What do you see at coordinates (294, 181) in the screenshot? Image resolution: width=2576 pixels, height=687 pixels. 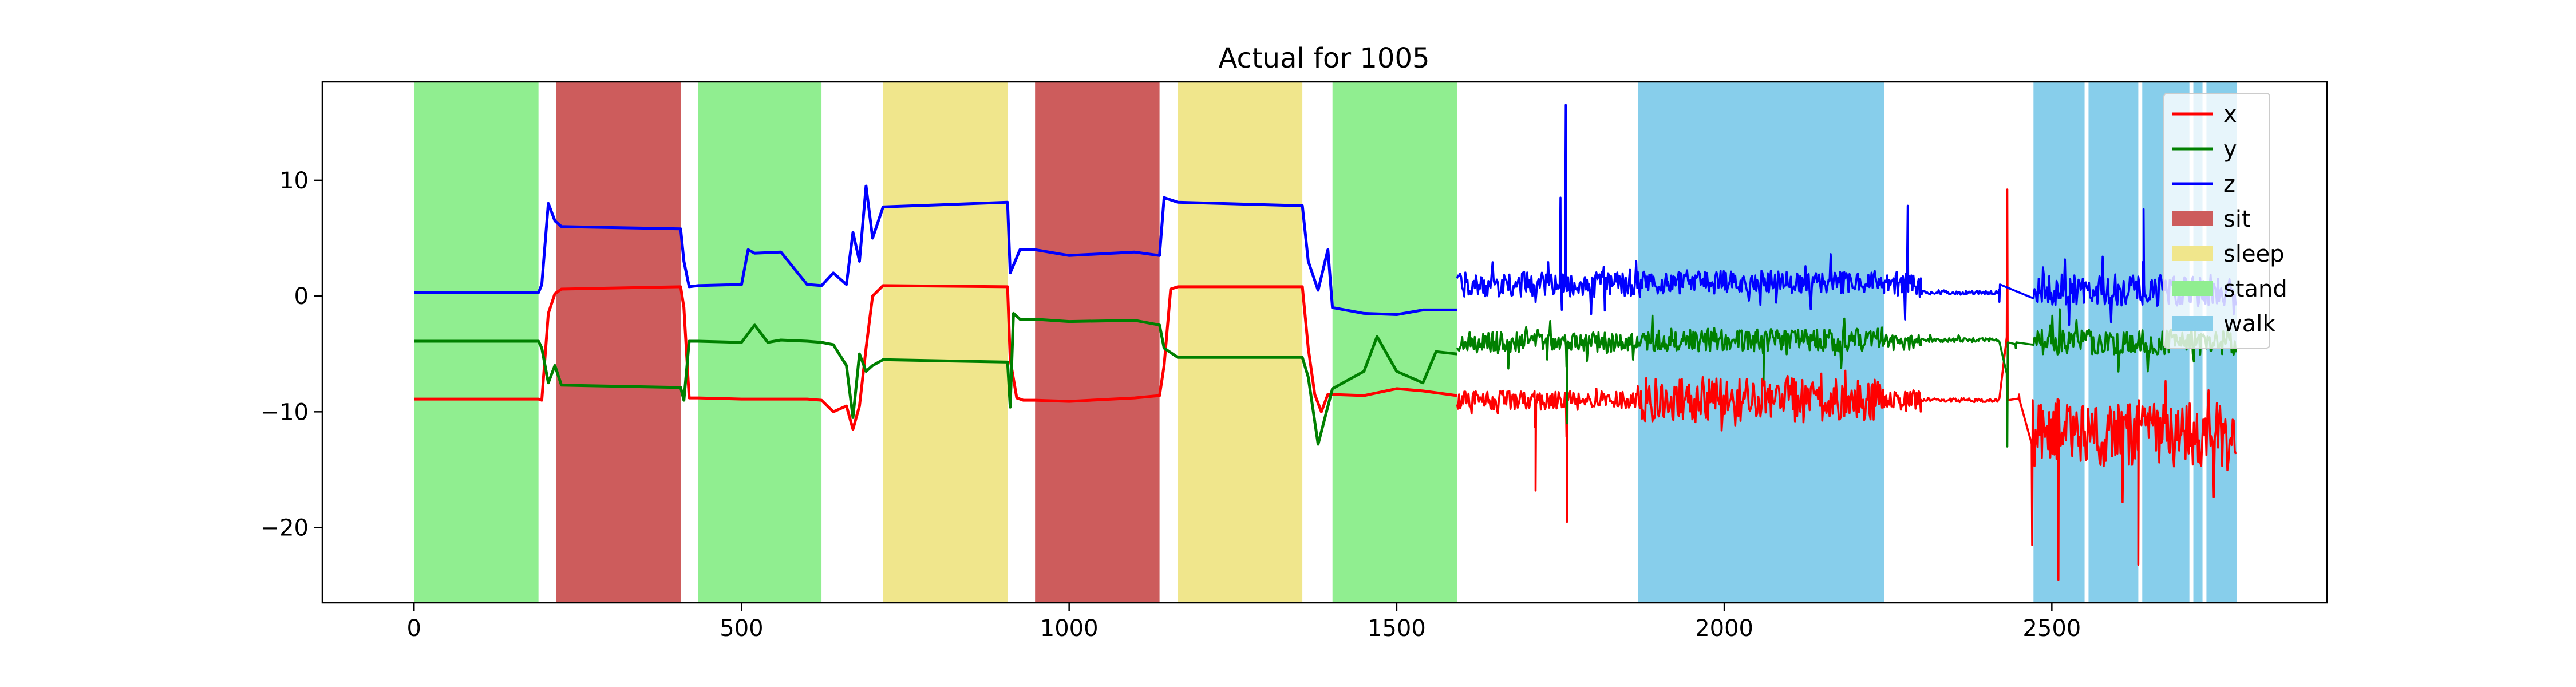 I see `y-tick-label: 10` at bounding box center [294, 181].